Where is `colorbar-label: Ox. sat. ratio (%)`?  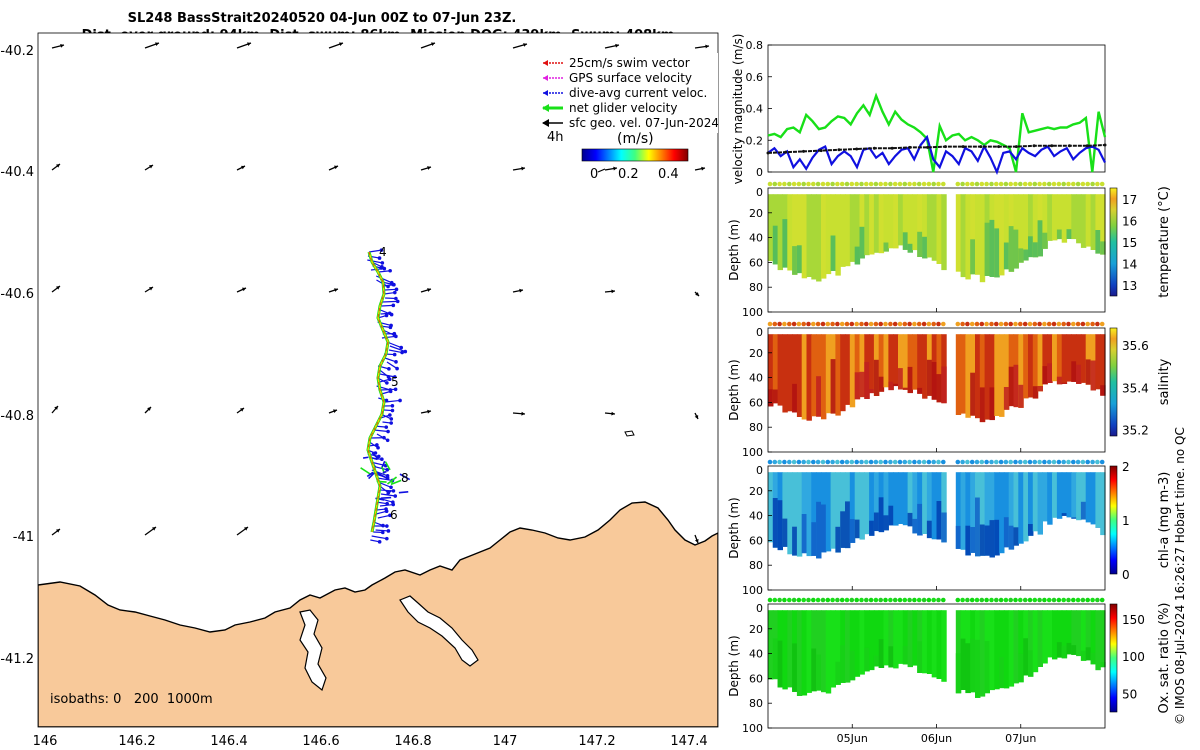 colorbar-label: Ox. sat. ratio (%) is located at coordinates (1164, 658).